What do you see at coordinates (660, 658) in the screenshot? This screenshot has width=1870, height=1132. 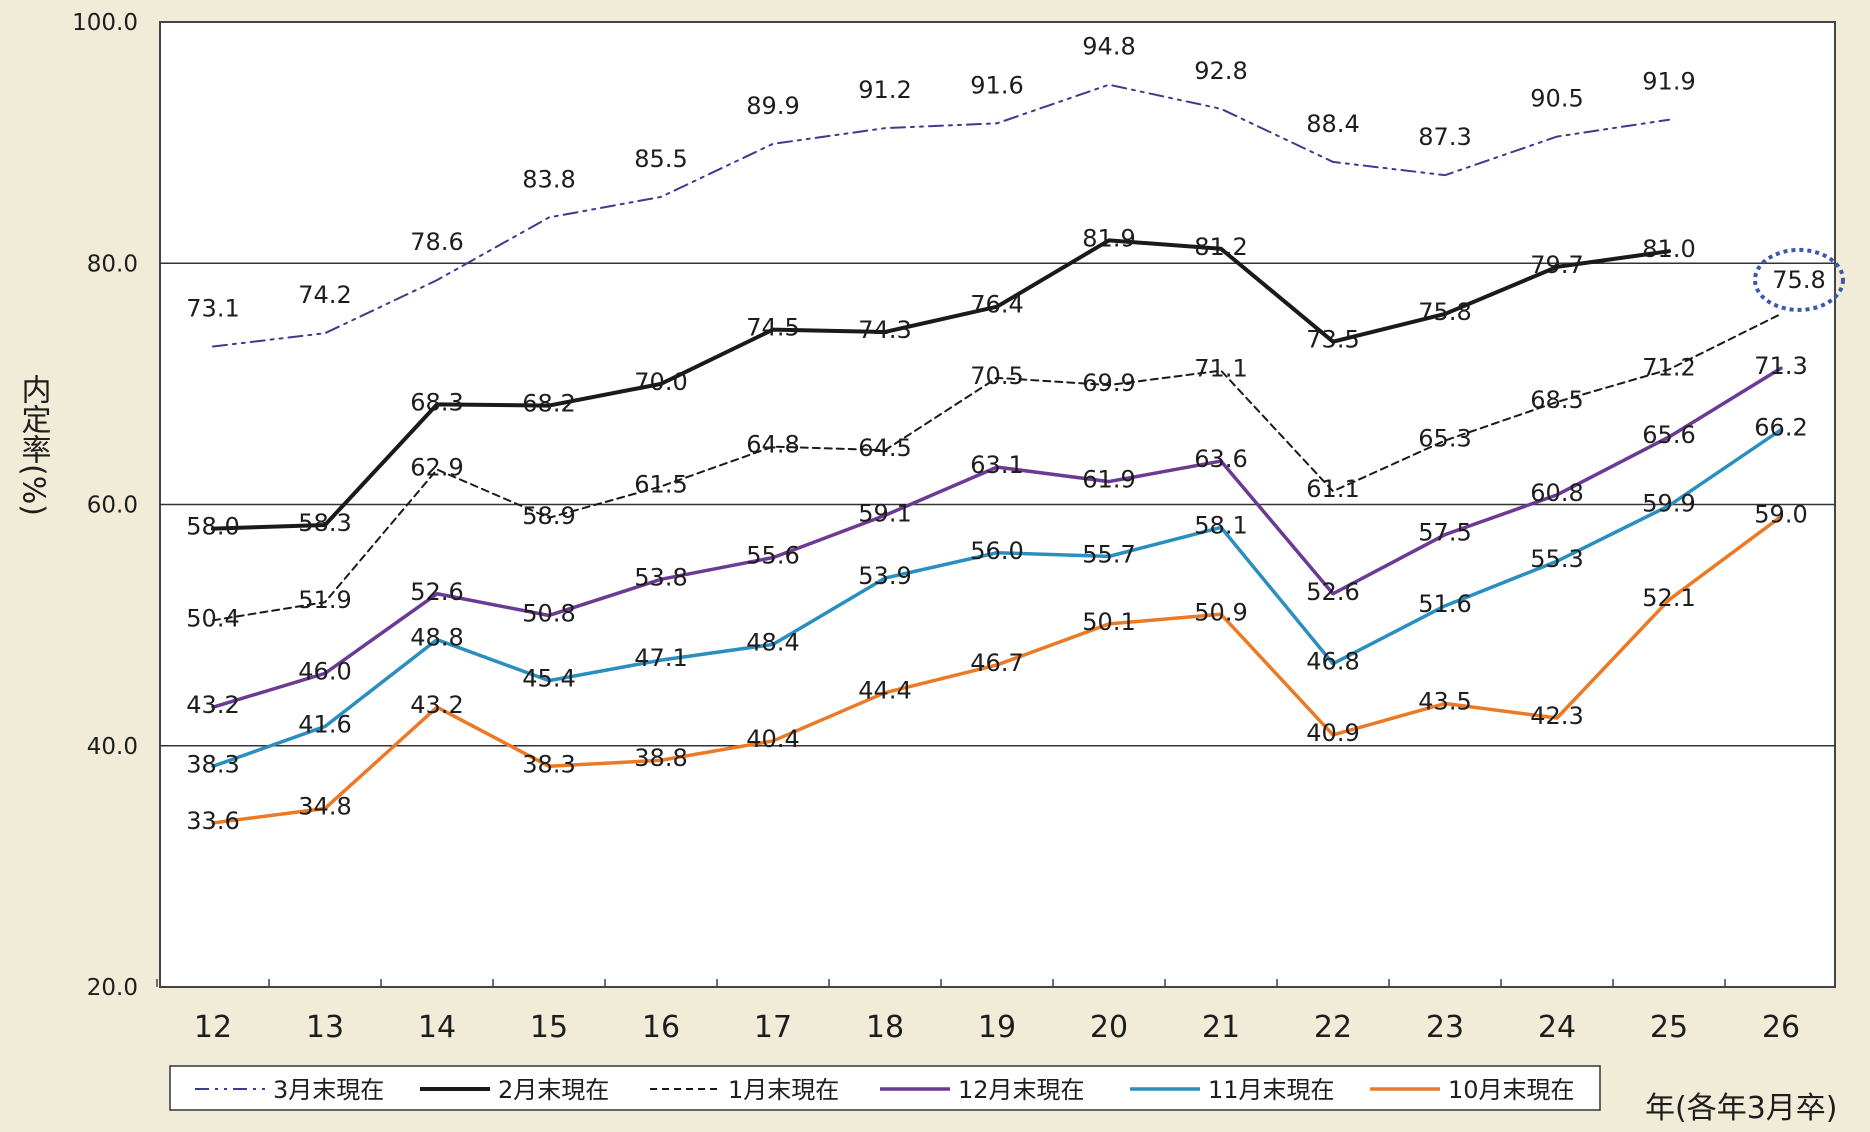 I see `data-label: 47.1` at bounding box center [660, 658].